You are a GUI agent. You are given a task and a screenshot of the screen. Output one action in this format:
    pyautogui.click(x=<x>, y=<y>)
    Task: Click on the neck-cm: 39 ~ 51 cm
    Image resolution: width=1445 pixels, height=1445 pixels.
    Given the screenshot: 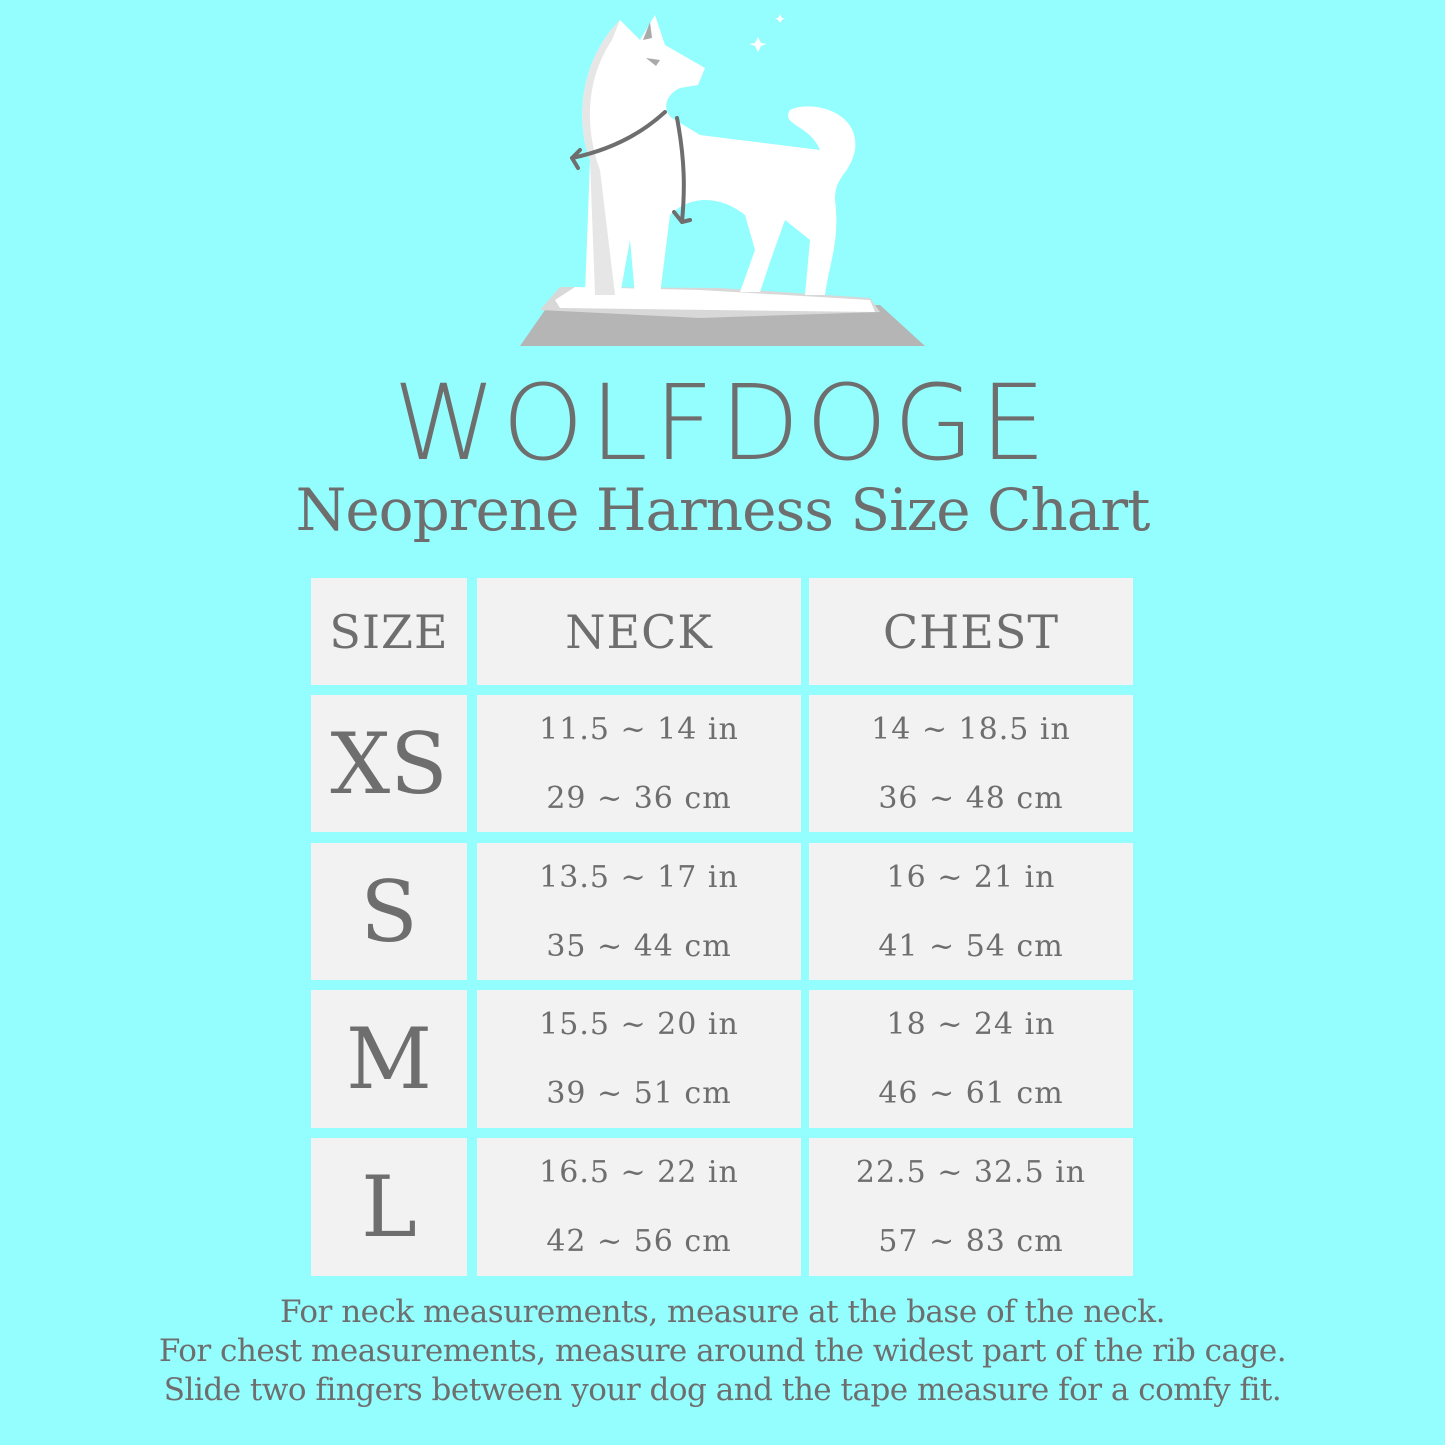 What is the action you would take?
    pyautogui.click(x=639, y=1093)
    